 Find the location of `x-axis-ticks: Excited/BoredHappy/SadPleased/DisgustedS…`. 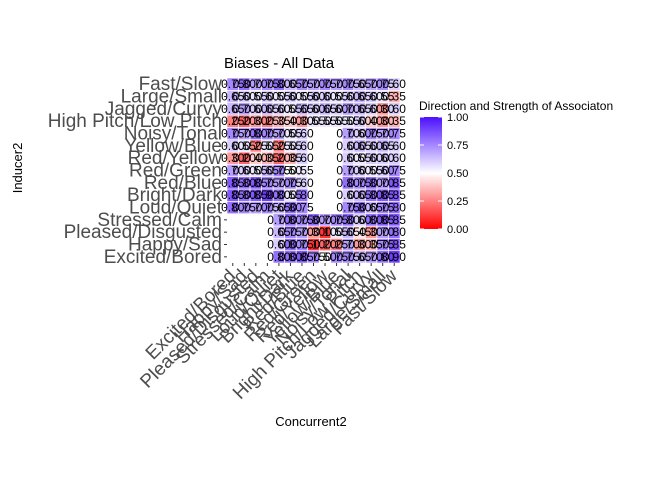

x-axis-ticks: Excited/BoredHappy/SadPleased/DisgustedS… is located at coordinates (269, 333).